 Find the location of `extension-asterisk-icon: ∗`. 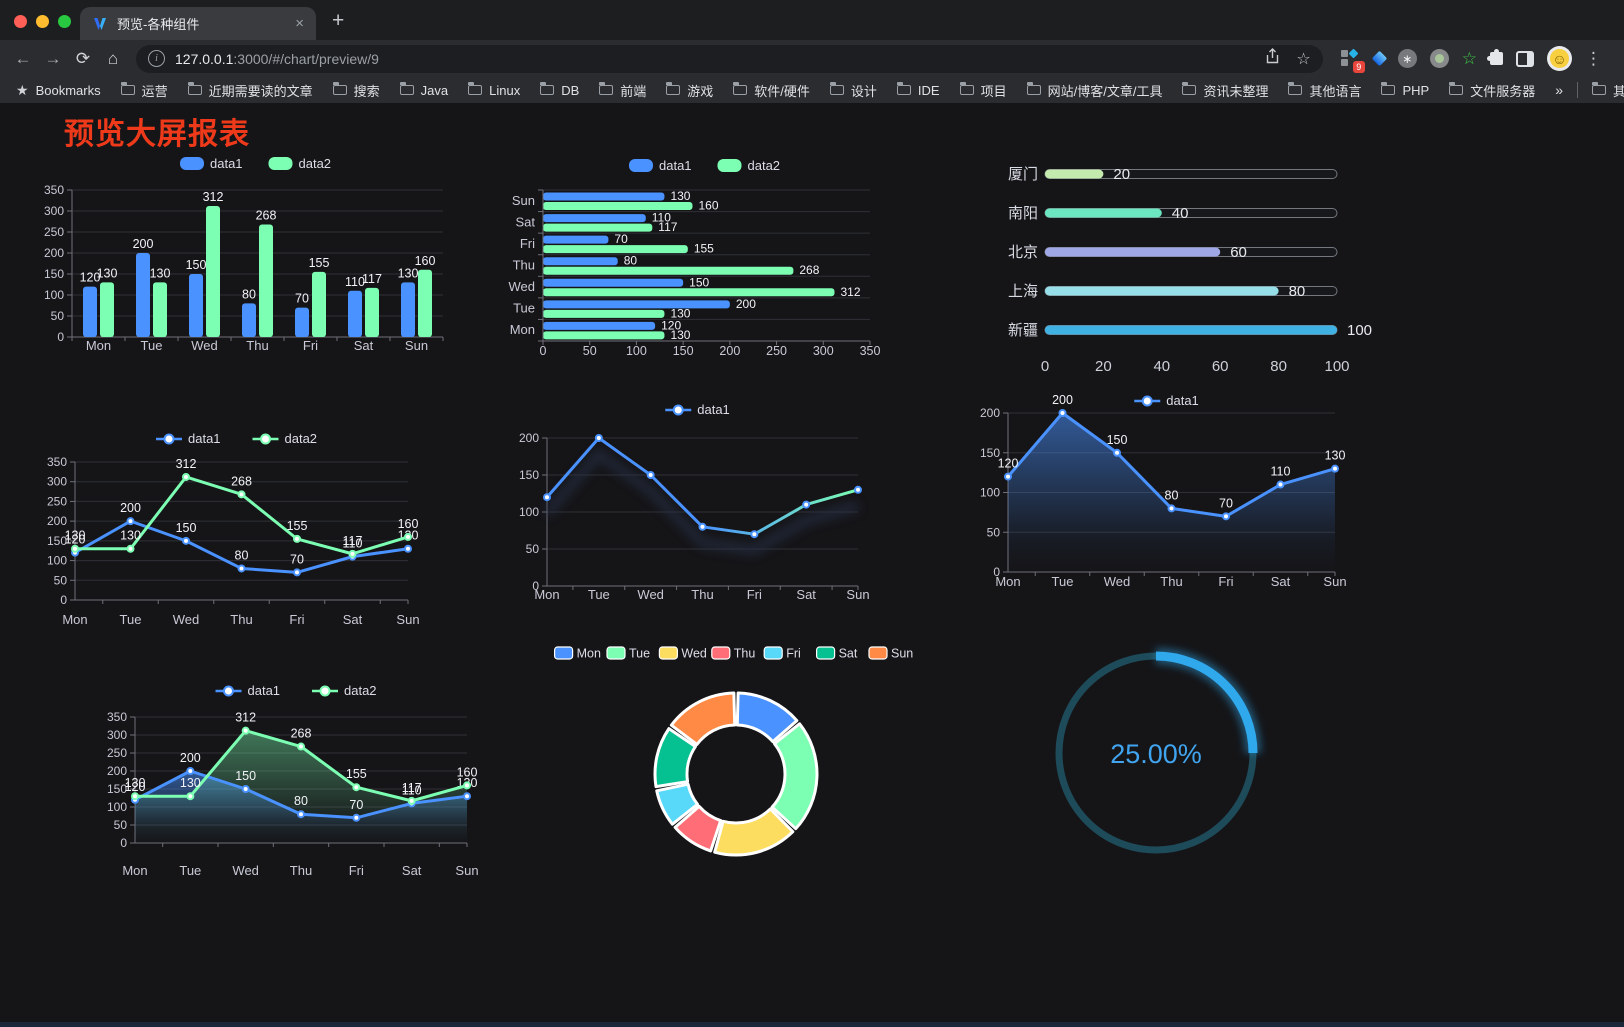

extension-asterisk-icon: ∗ is located at coordinates (1407, 58).